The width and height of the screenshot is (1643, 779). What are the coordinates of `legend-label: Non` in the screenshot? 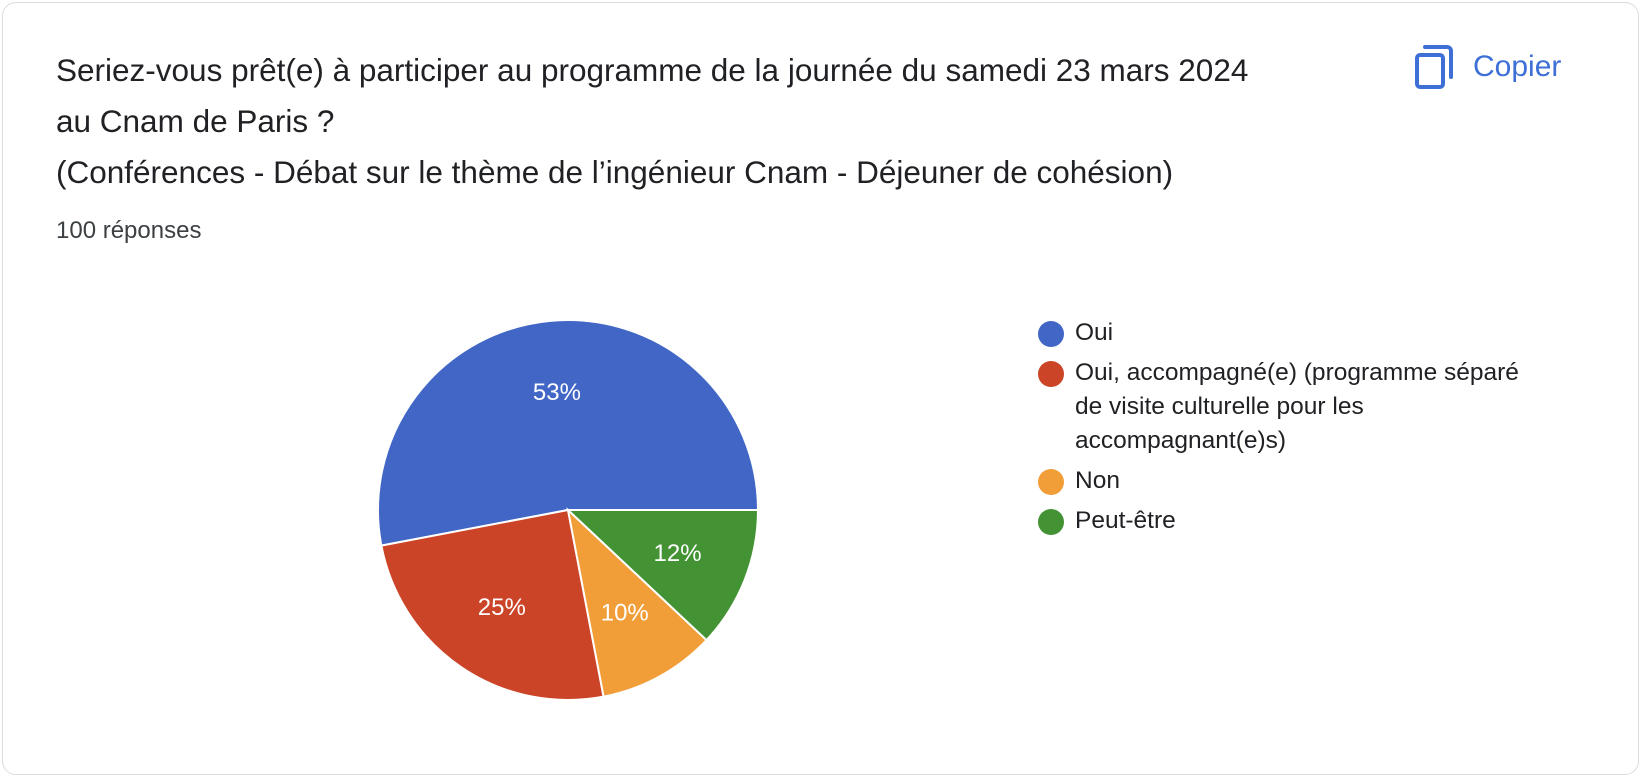 It's located at (1097, 480).